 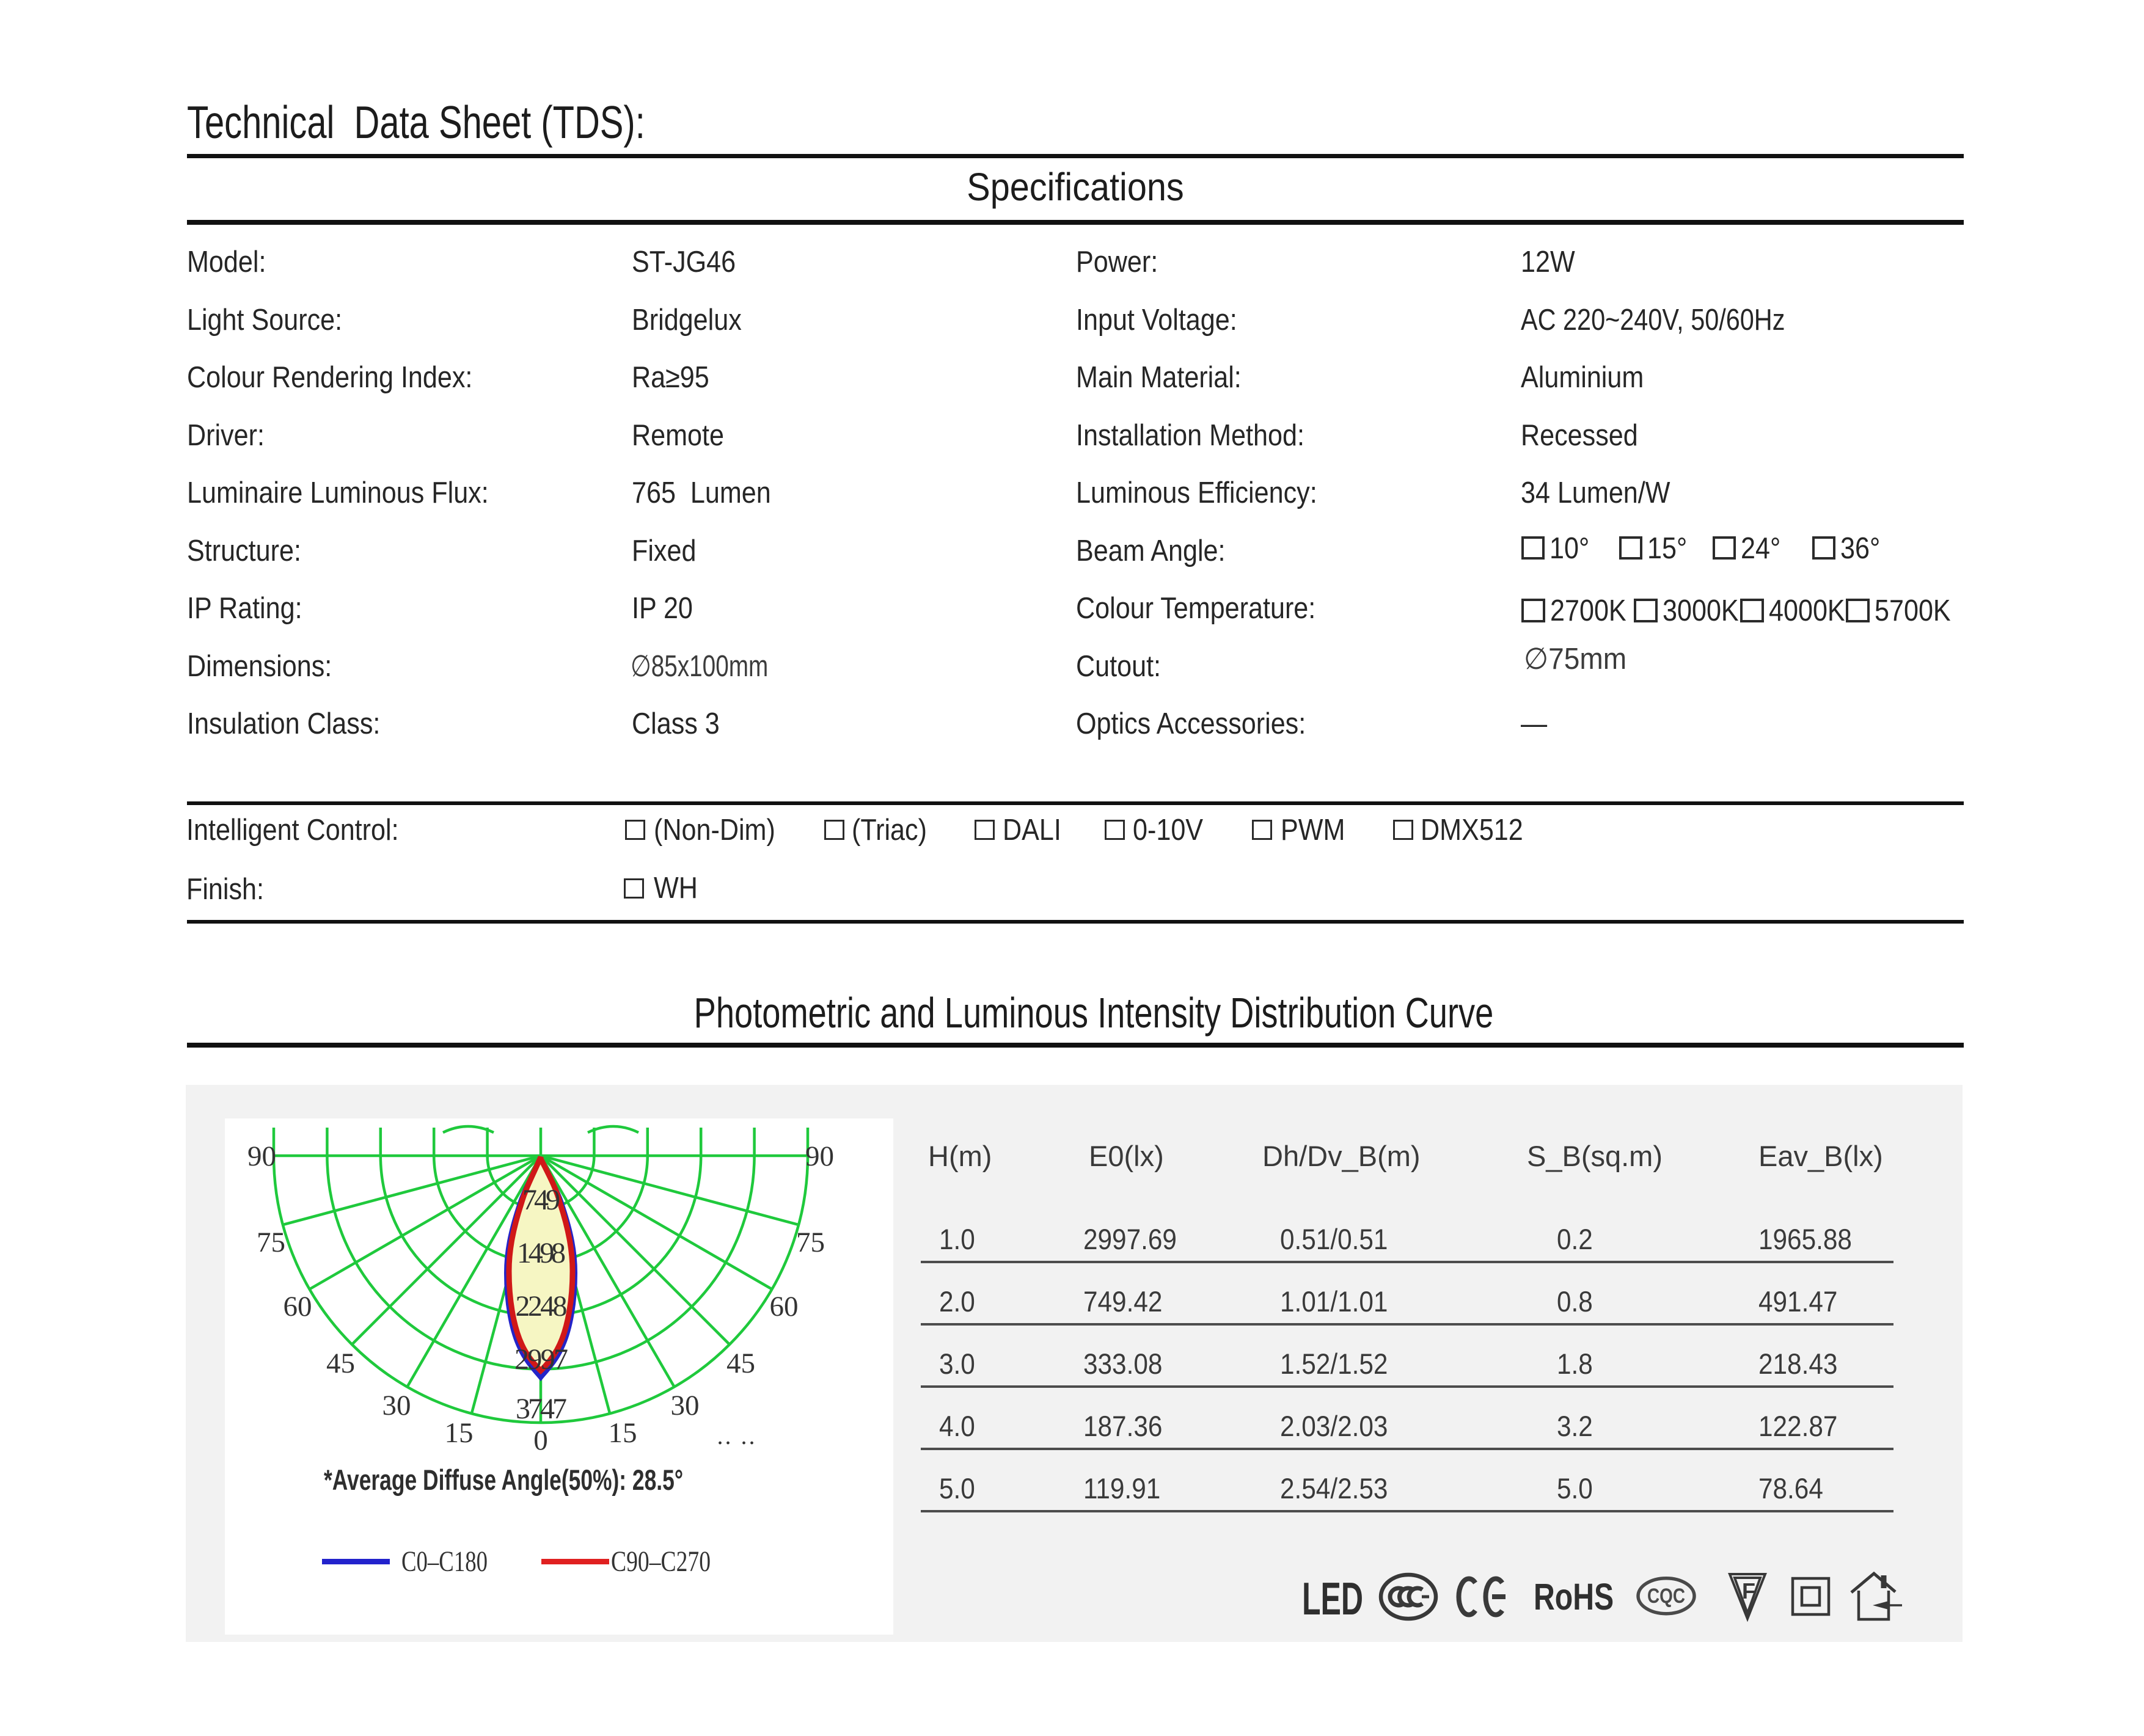 I want to click on svg-text: 749, so click(x=541, y=1200).